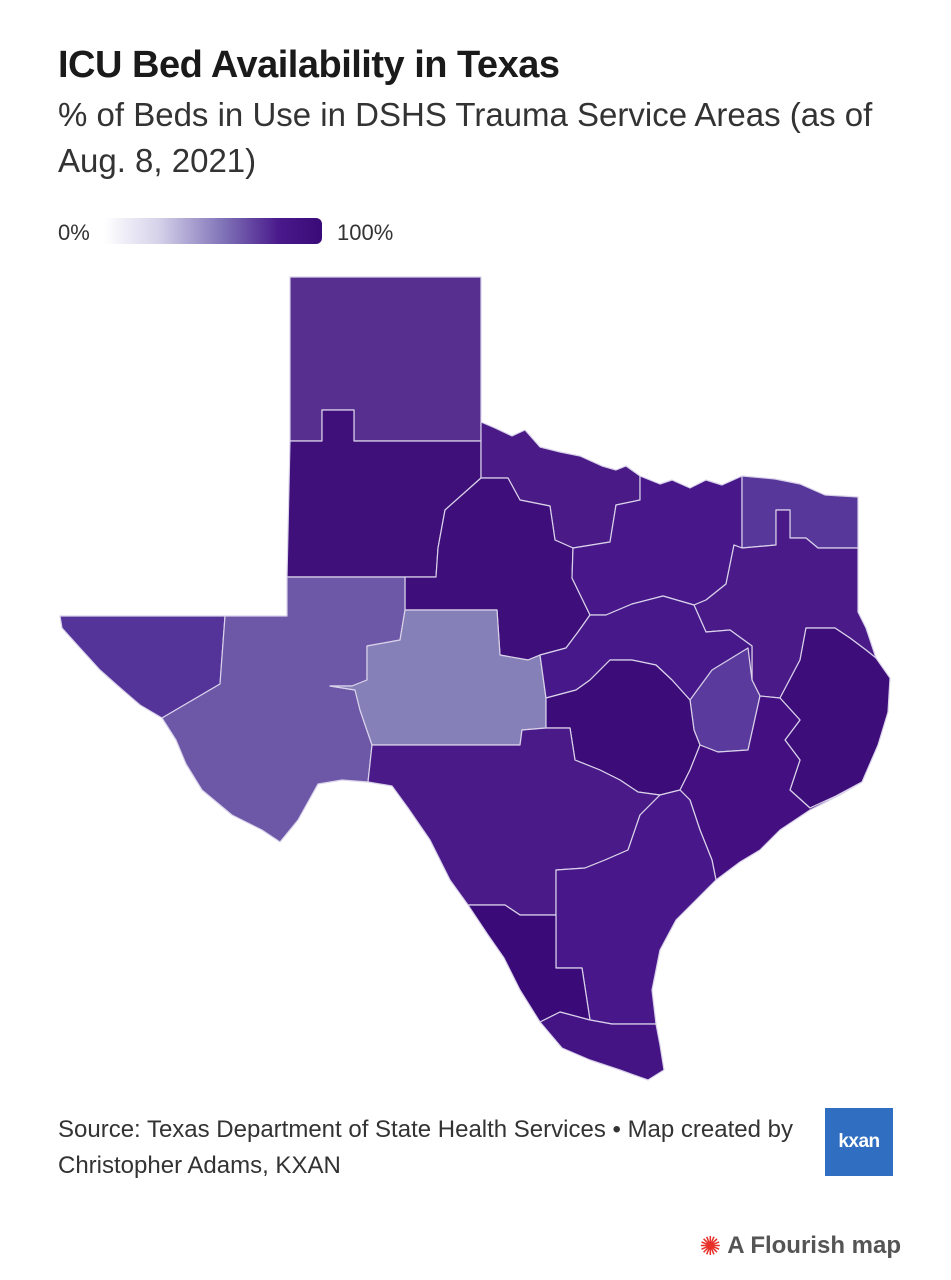 The height and width of the screenshot is (1280, 951). Describe the element at coordinates (800, 512) in the screenshot. I see `region-northeast` at that location.